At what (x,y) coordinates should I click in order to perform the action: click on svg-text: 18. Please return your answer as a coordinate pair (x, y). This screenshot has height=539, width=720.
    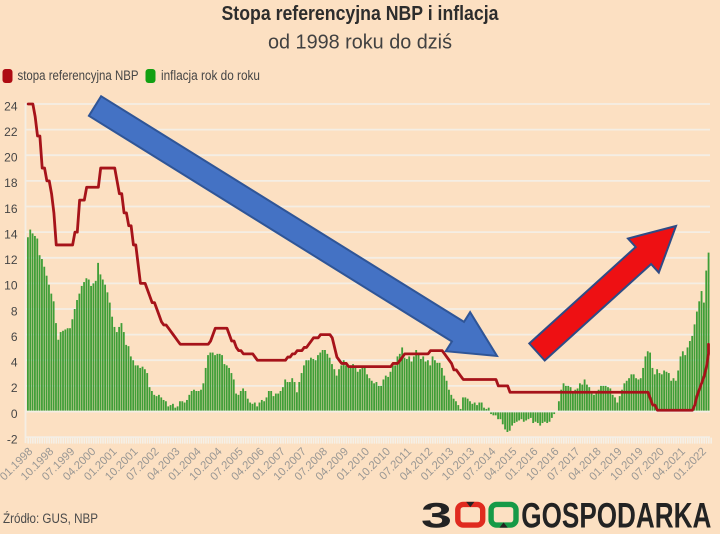
    Looking at the image, I should click on (11, 183).